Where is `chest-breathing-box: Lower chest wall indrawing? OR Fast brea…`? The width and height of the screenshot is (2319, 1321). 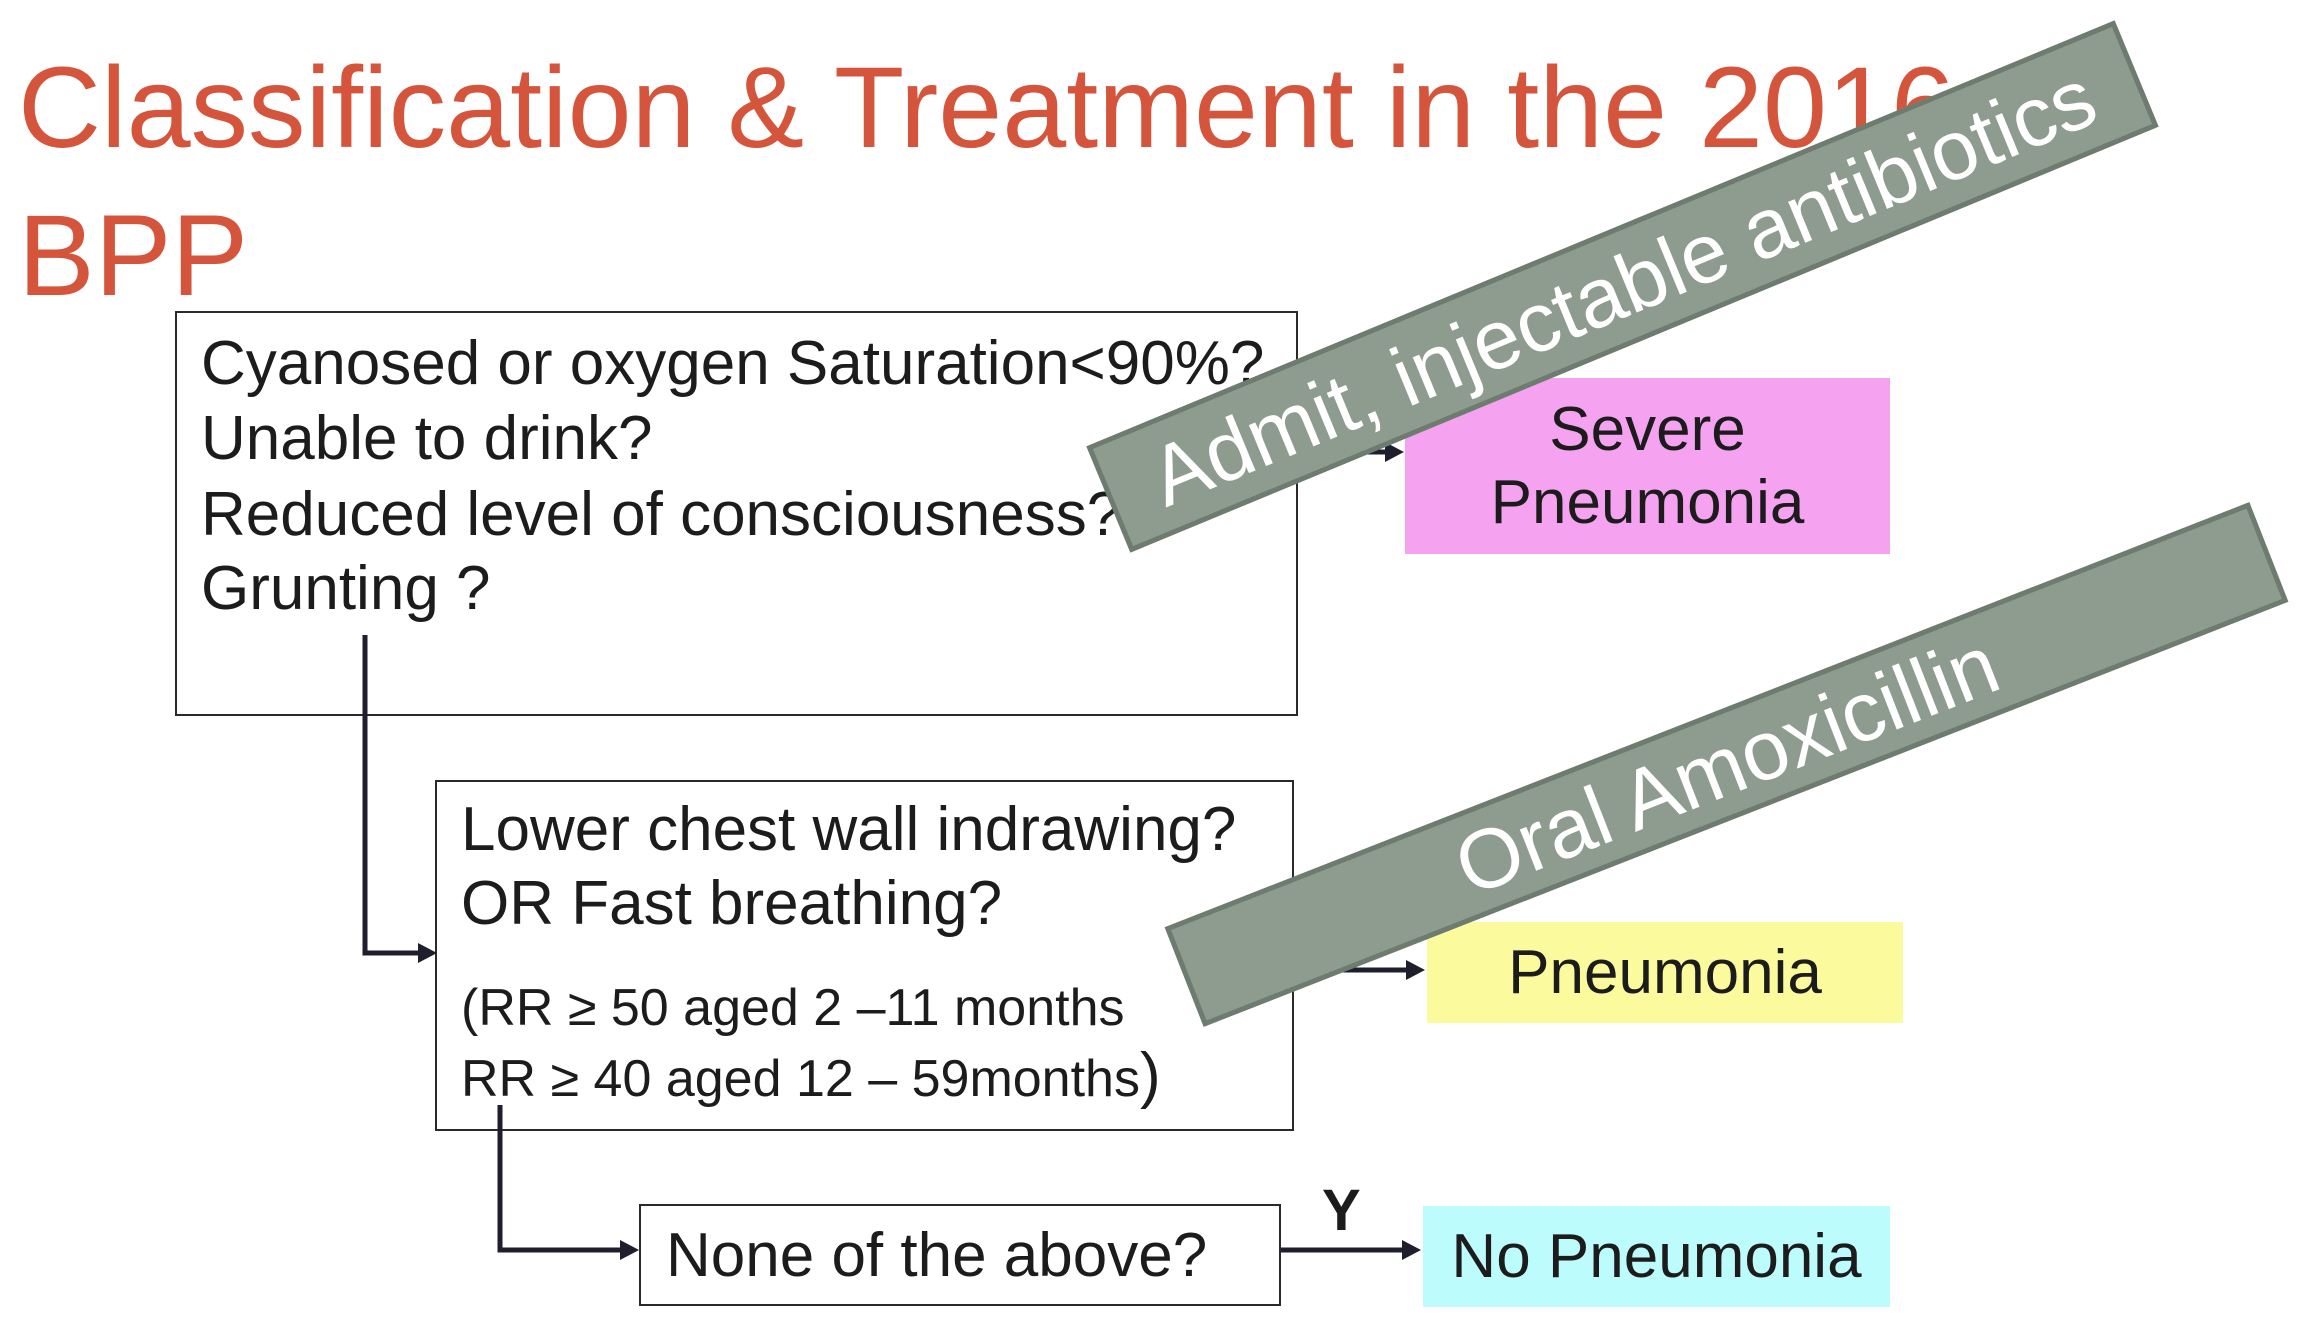 chest-breathing-box: Lower chest wall indrawing? OR Fast brea… is located at coordinates (864, 955).